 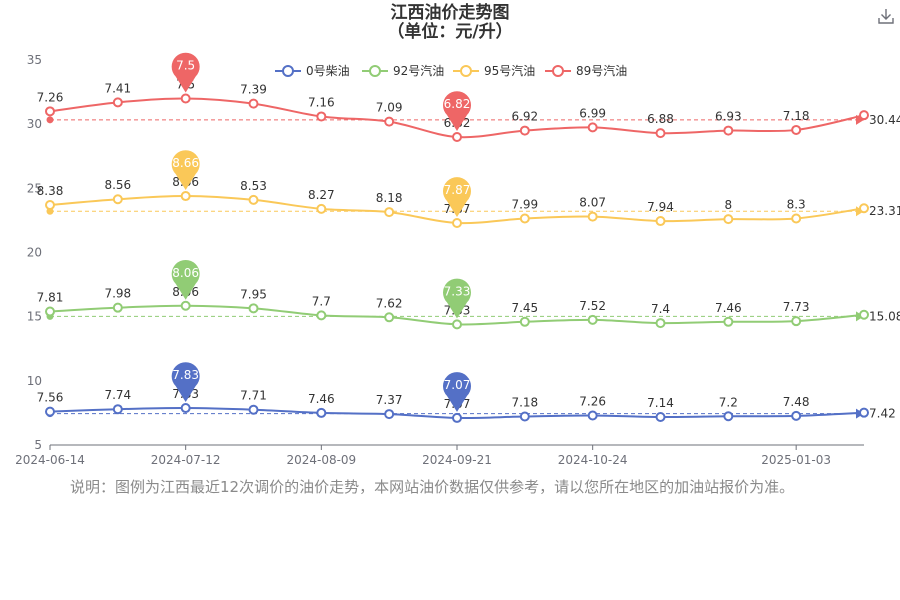 I want to click on series-0-data-label: 7.14, so click(x=660, y=403).